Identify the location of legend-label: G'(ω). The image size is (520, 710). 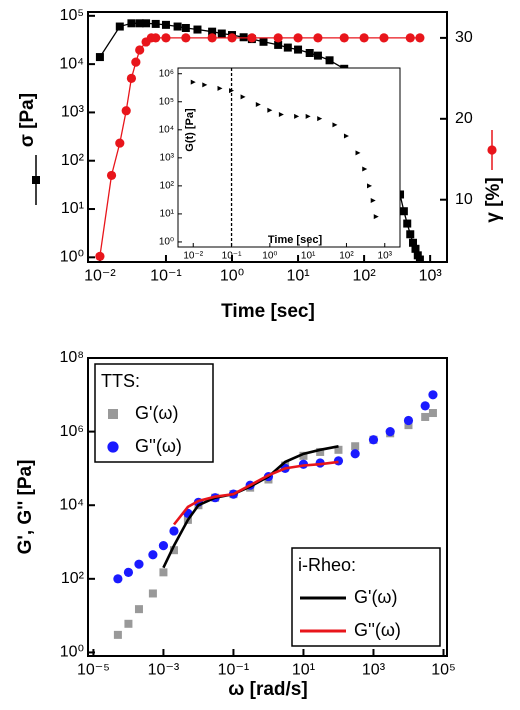
(156, 413).